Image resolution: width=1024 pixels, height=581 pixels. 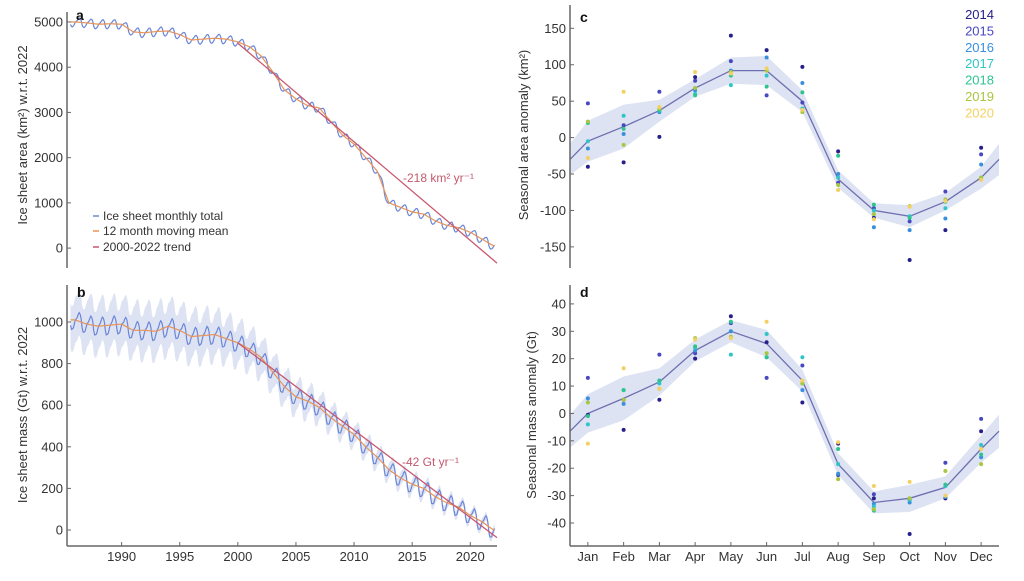 What do you see at coordinates (946, 556) in the screenshot?
I see `x-tick-label: Nov` at bounding box center [946, 556].